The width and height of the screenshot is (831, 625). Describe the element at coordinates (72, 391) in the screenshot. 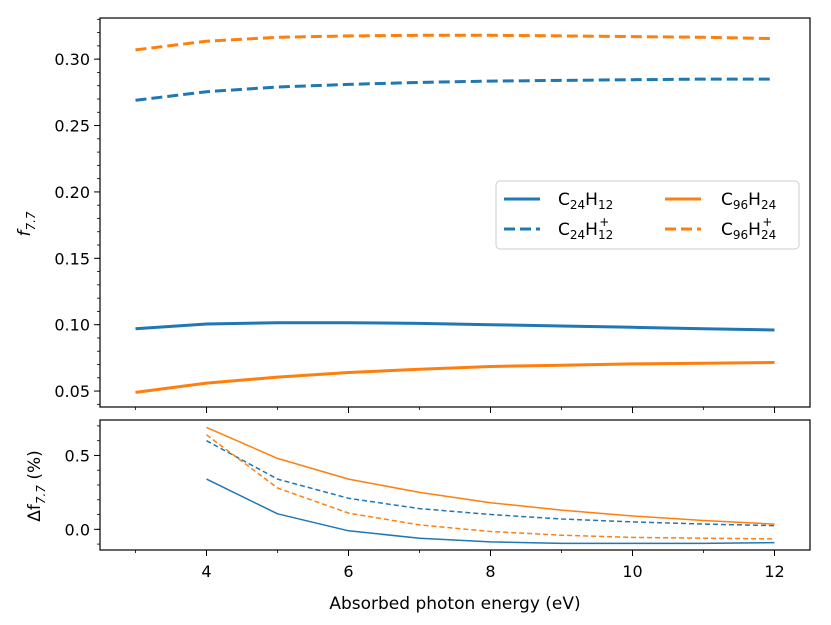

I see `top-y-tick-label: 0.05` at that location.